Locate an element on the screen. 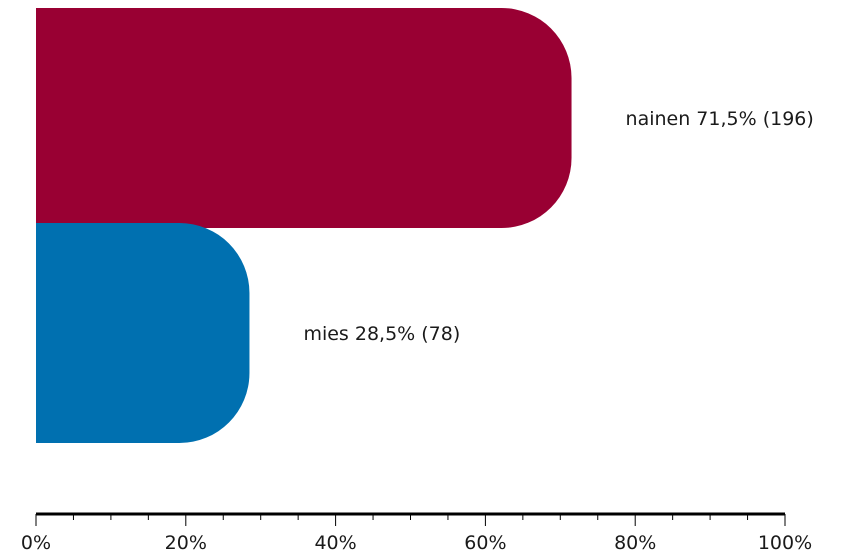 The image size is (857, 555). x-tick-label: 100% is located at coordinates (785, 543).